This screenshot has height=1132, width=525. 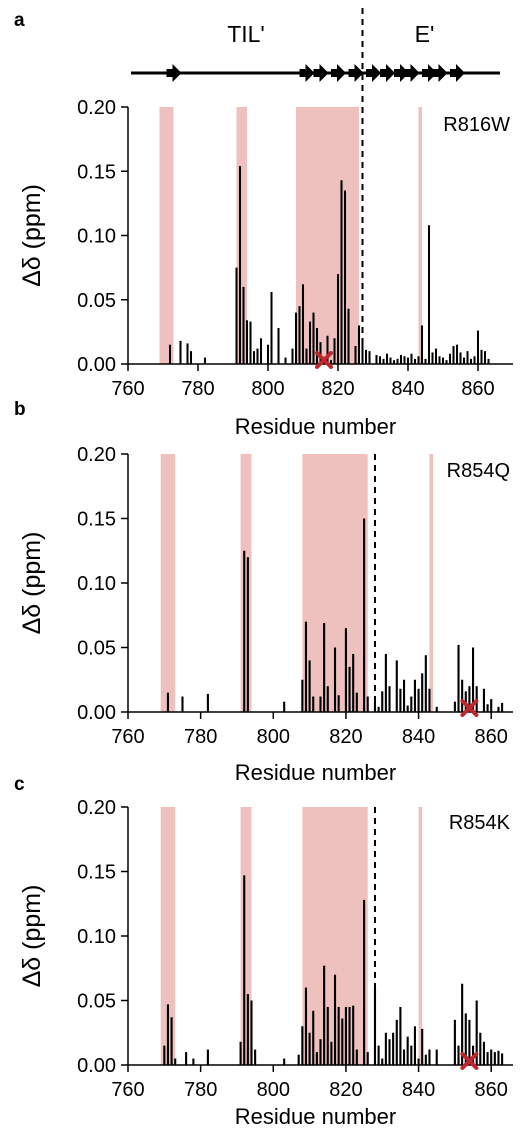 What do you see at coordinates (491, 1090) in the screenshot?
I see `x-tick-label: 860` at bounding box center [491, 1090].